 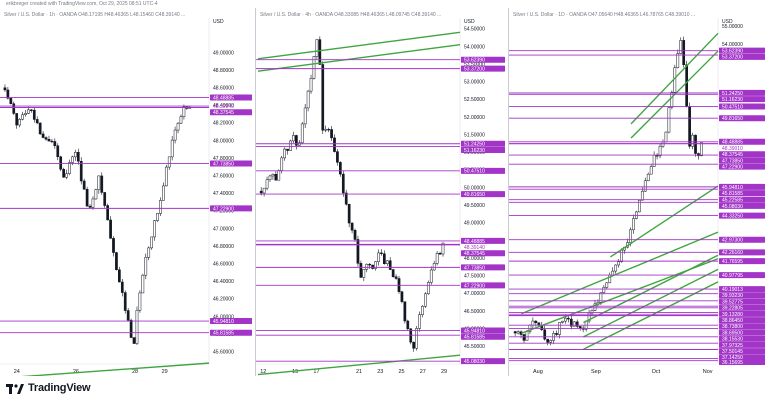 What do you see at coordinates (742, 99) in the screenshot?
I see `price-level-label: 51.16230` at bounding box center [742, 99].